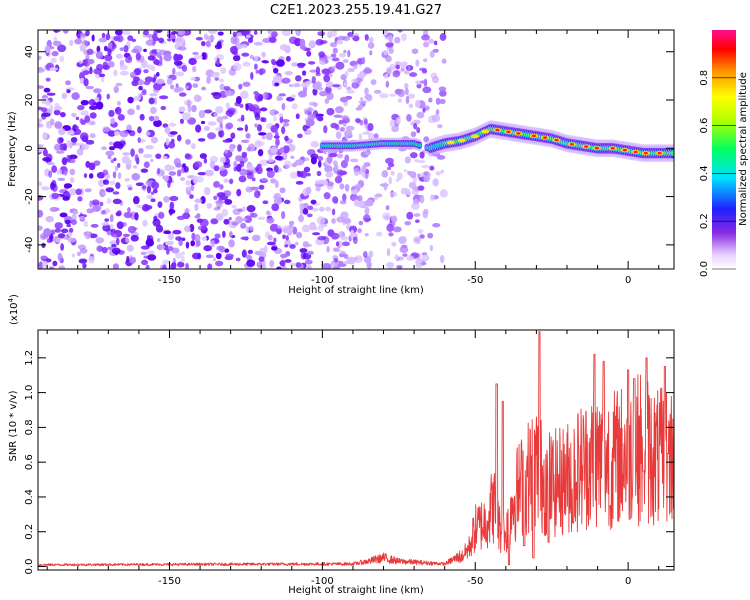 The width and height of the screenshot is (750, 600). I want to click on colorbar-ticks: 0.0 0.2 0.4 0.6 0.8, so click(717, 173).